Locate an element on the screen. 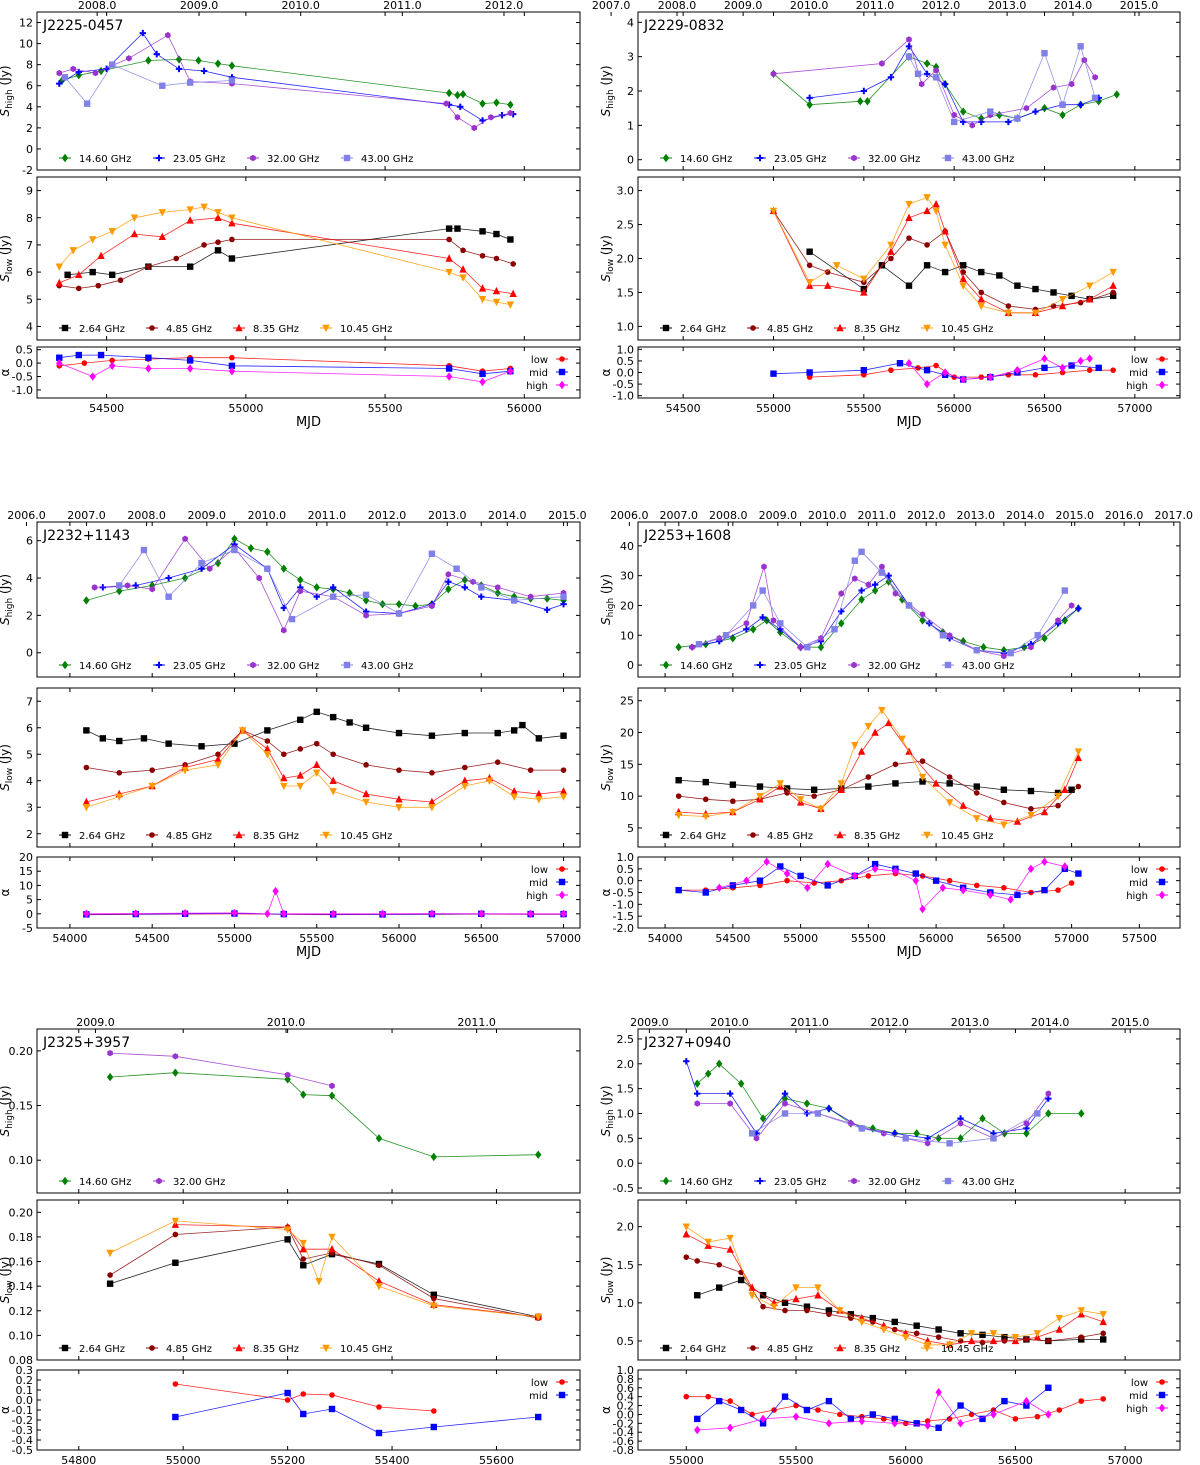  year-tick-label: 2011.0 is located at coordinates (327, 515).